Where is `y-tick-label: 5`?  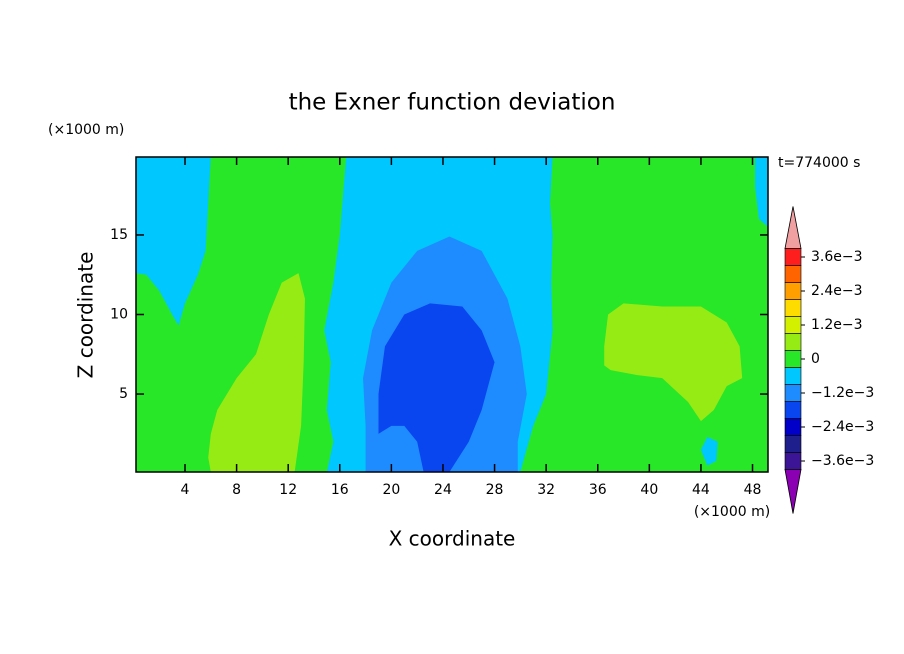
y-tick-label: 5 is located at coordinates (123, 394).